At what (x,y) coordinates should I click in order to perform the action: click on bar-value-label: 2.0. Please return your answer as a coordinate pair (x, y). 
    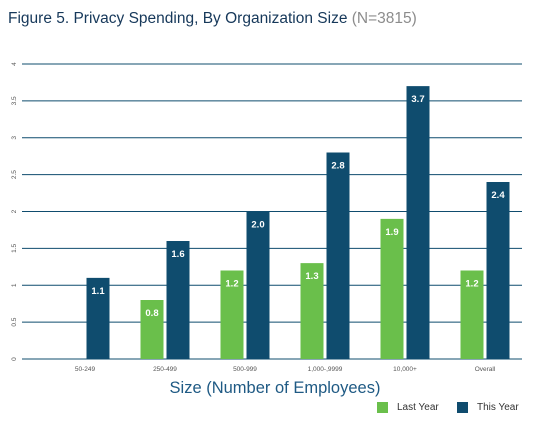
    Looking at the image, I should click on (257, 225).